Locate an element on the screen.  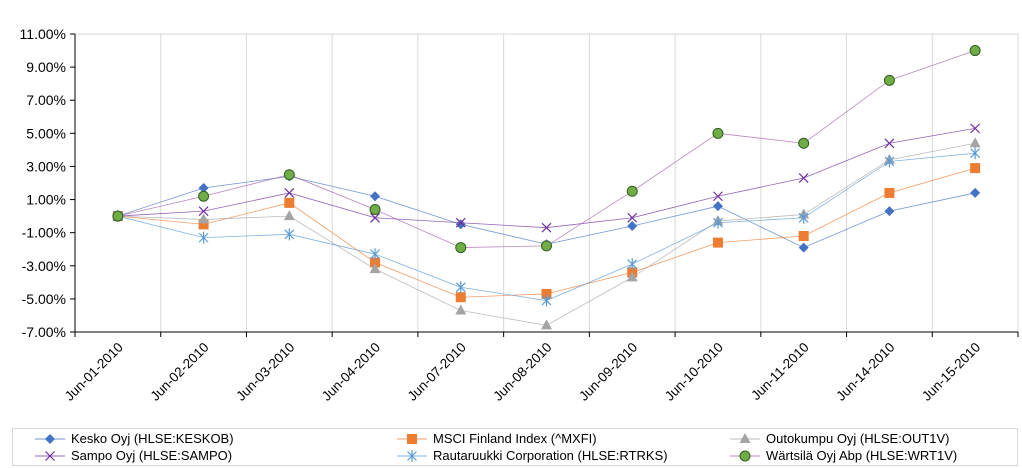
y-tick-label: 9.00% is located at coordinates (46, 67).